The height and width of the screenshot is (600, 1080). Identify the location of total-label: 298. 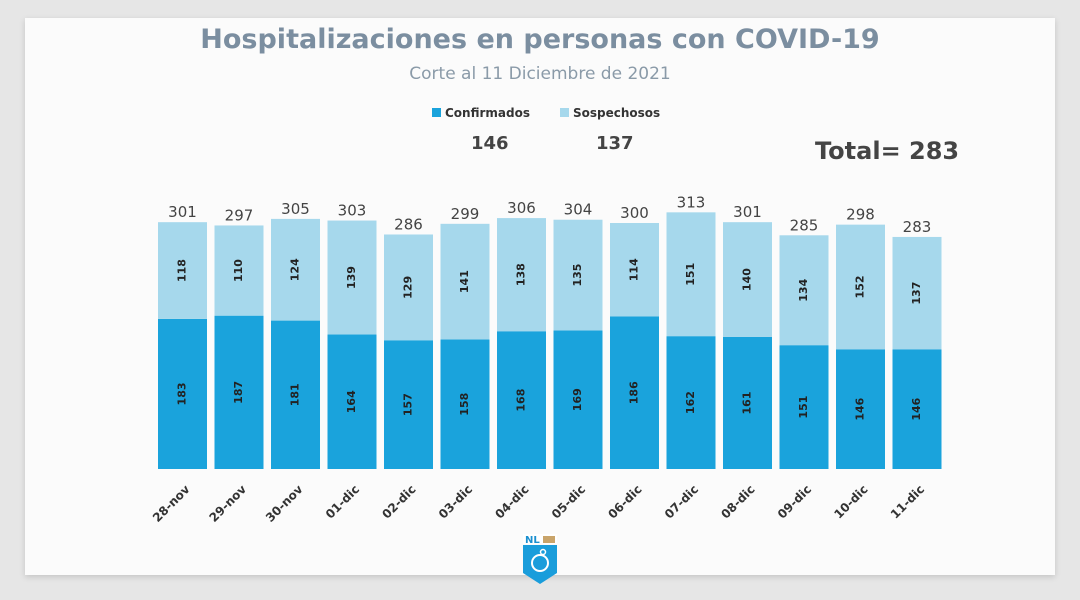
(860, 215).